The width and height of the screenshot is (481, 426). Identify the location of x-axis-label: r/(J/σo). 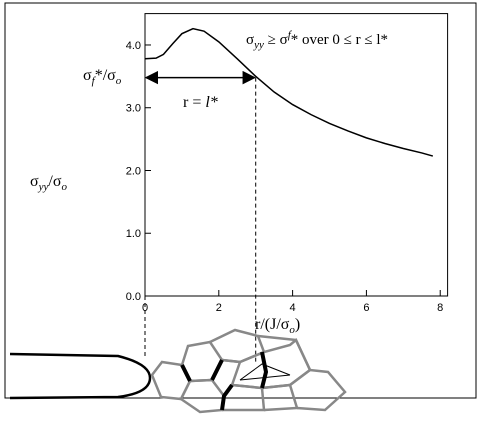
(277, 326).